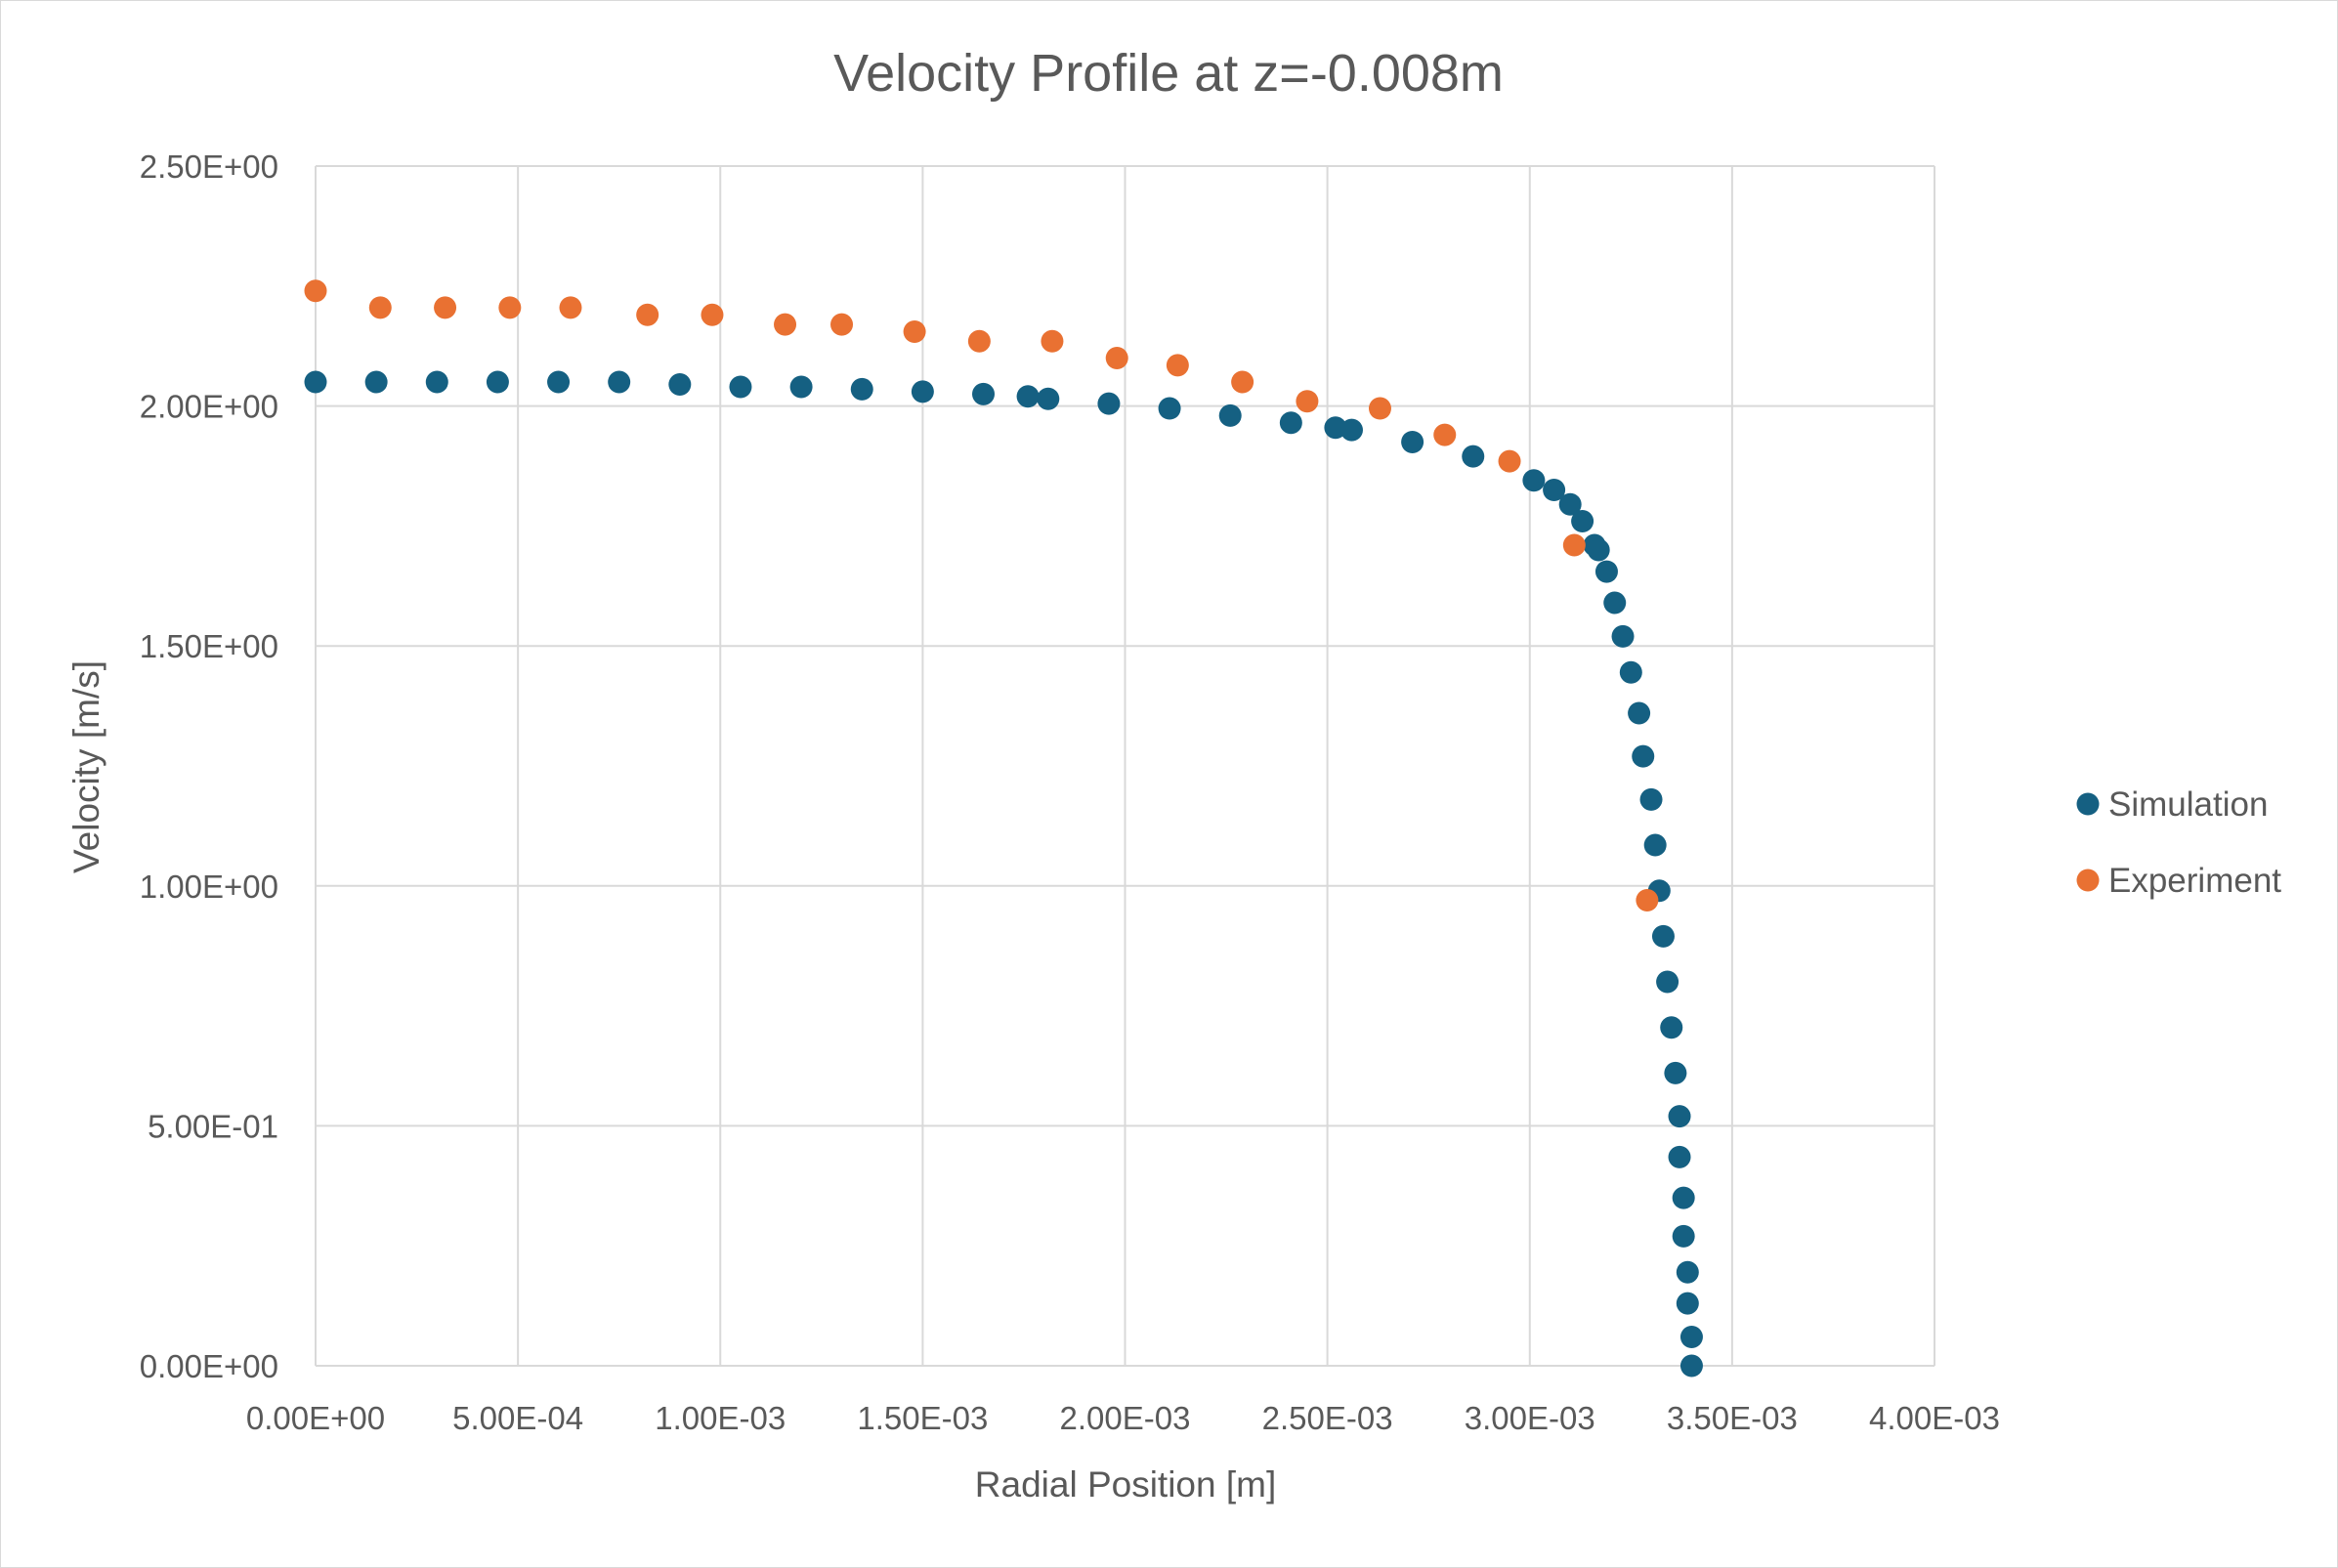  Describe the element at coordinates (1125, 1484) in the screenshot. I see `x-axis-label: Radial Position [m]` at that location.